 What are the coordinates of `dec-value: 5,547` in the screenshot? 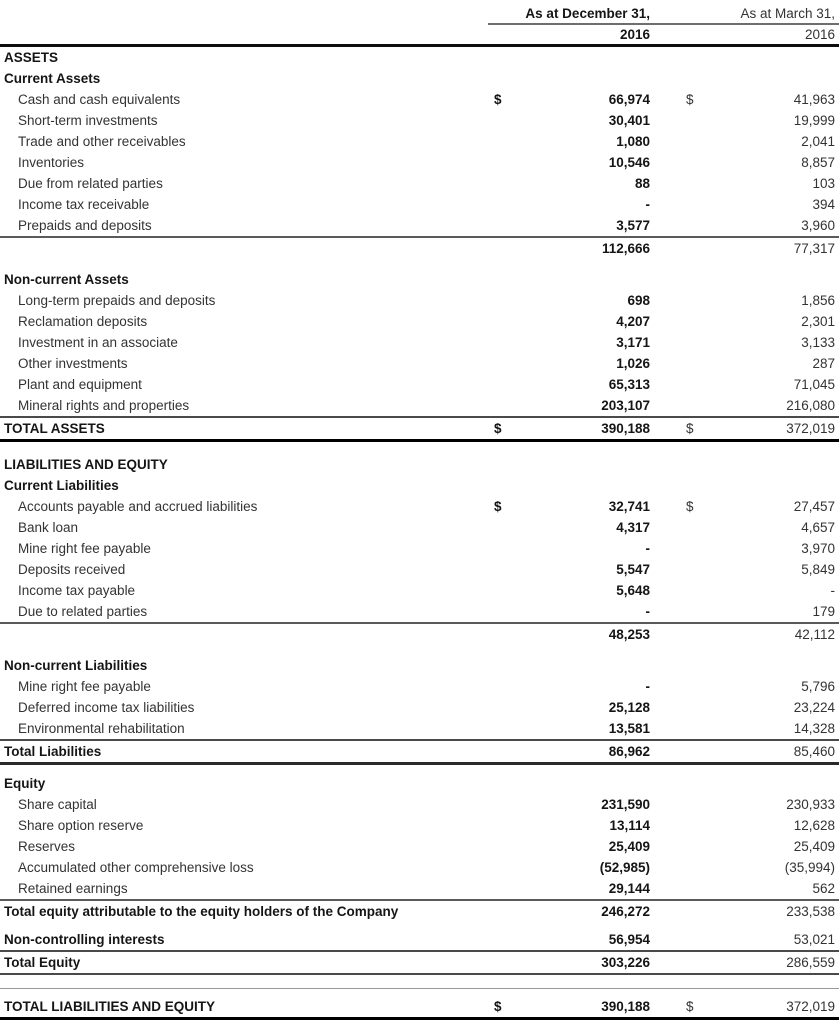 It's located at (633, 569).